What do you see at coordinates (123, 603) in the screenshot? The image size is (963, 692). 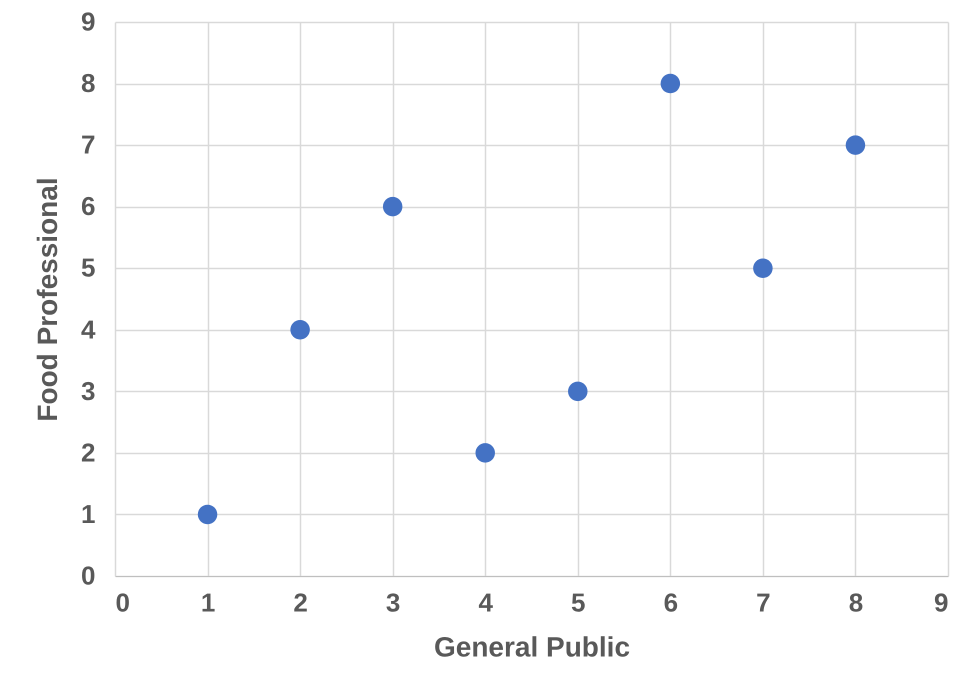 I see `x-tick-label: 0` at bounding box center [123, 603].